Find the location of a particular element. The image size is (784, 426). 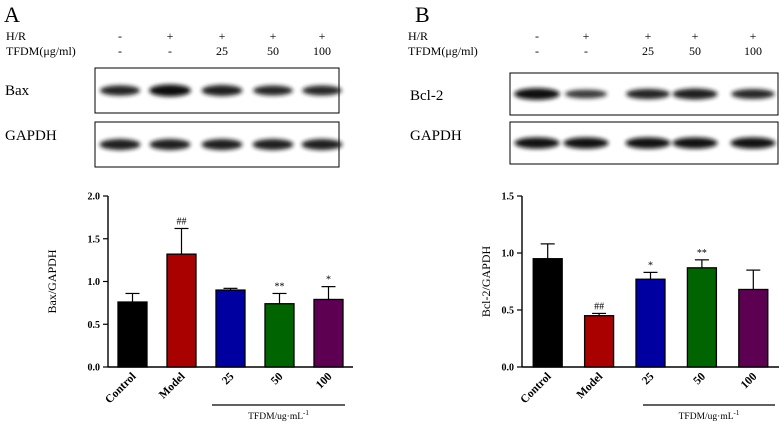

panel-a-gapdh-bands is located at coordinates (221, 144).